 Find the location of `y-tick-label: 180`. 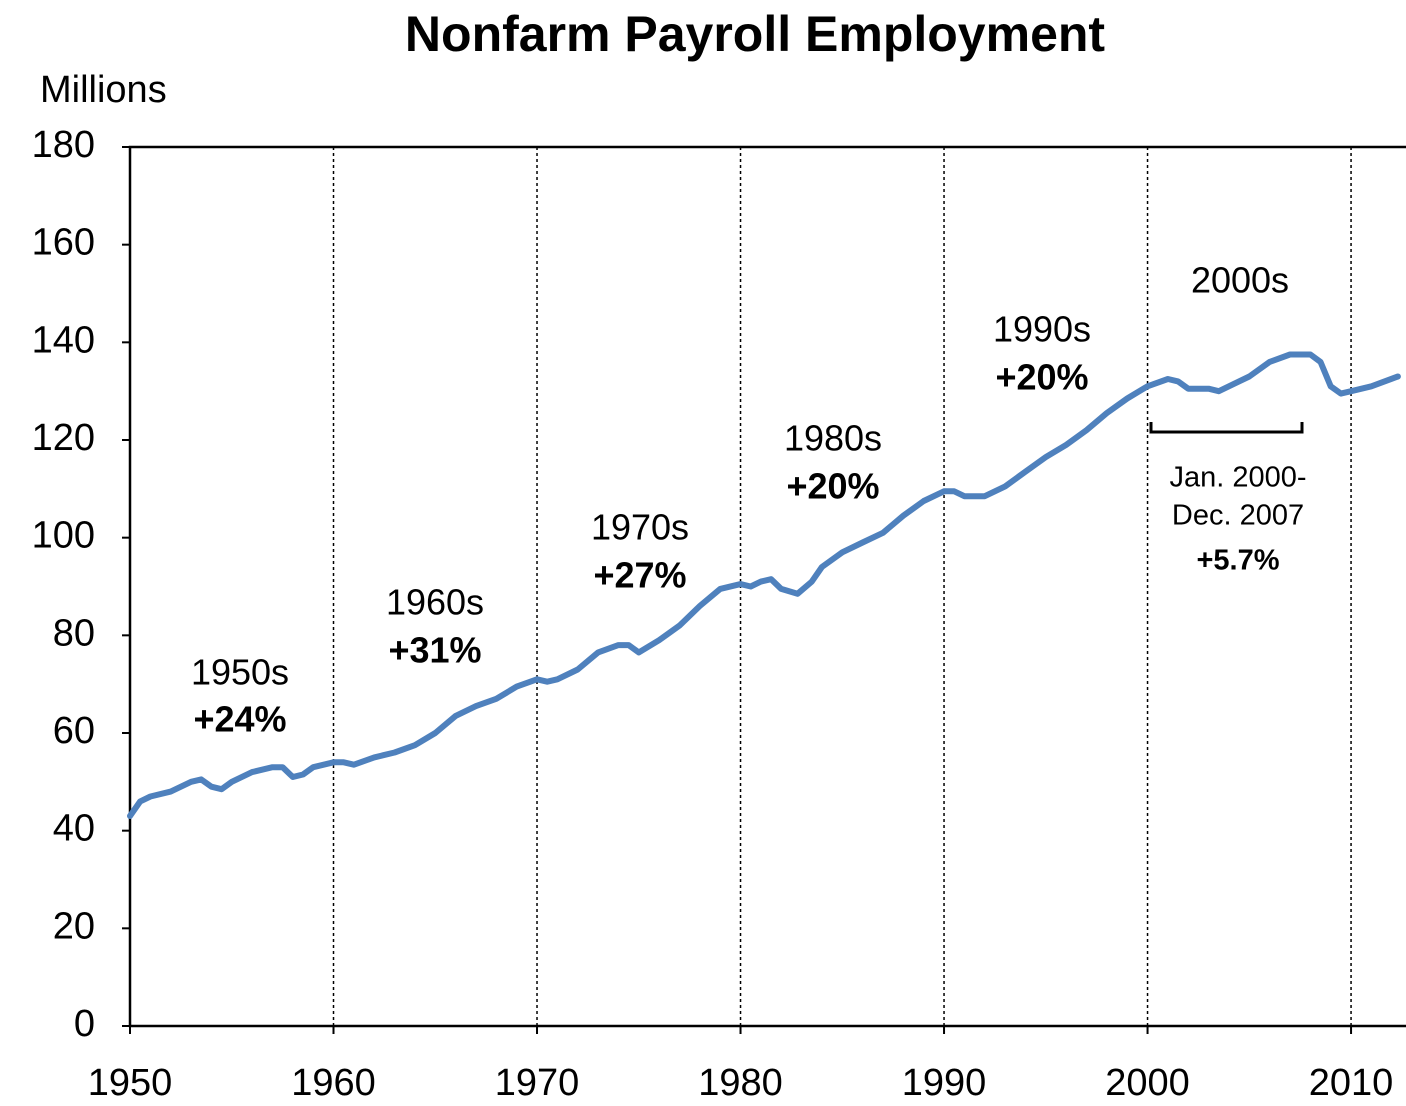

y-tick-label: 180 is located at coordinates (63, 145).